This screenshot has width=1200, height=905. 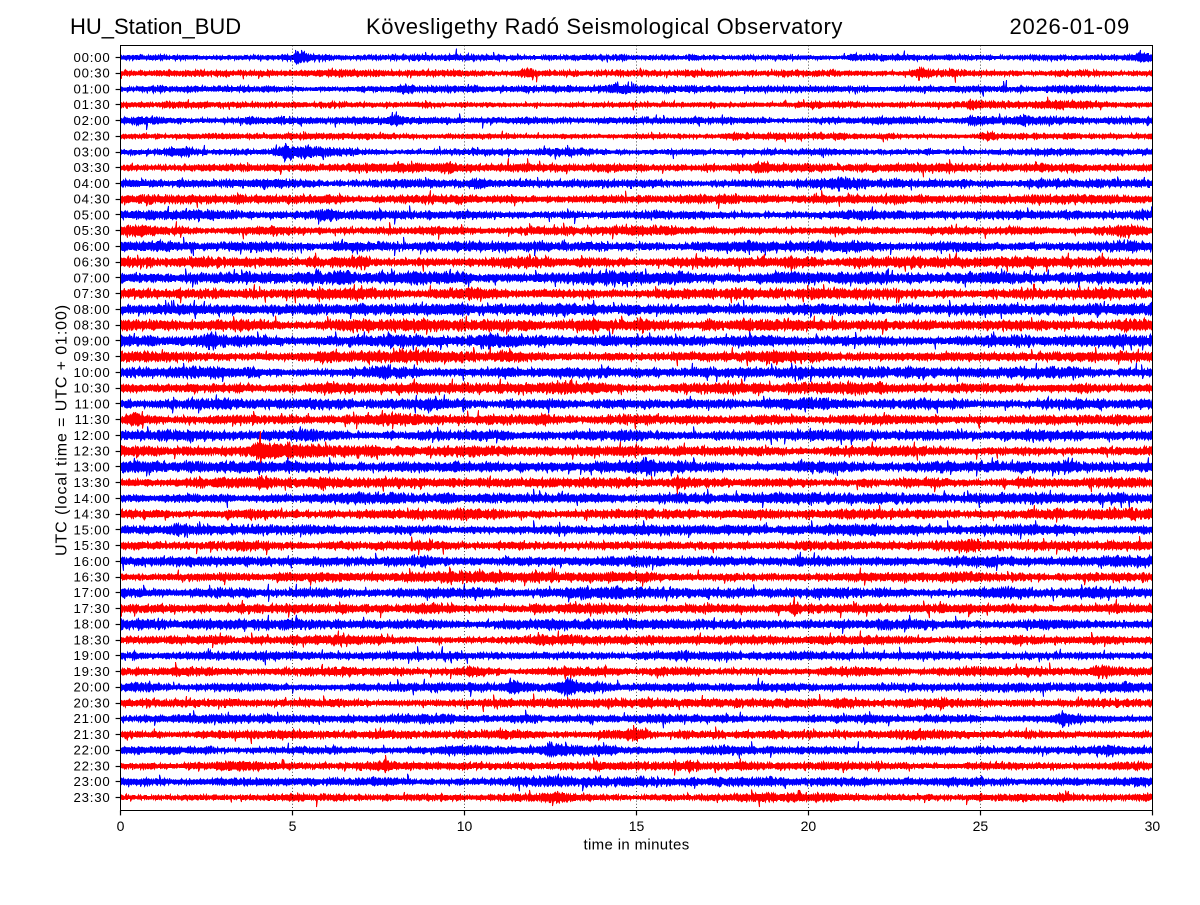 I want to click on svg-text: 2026-01-09, so click(x=1069, y=26).